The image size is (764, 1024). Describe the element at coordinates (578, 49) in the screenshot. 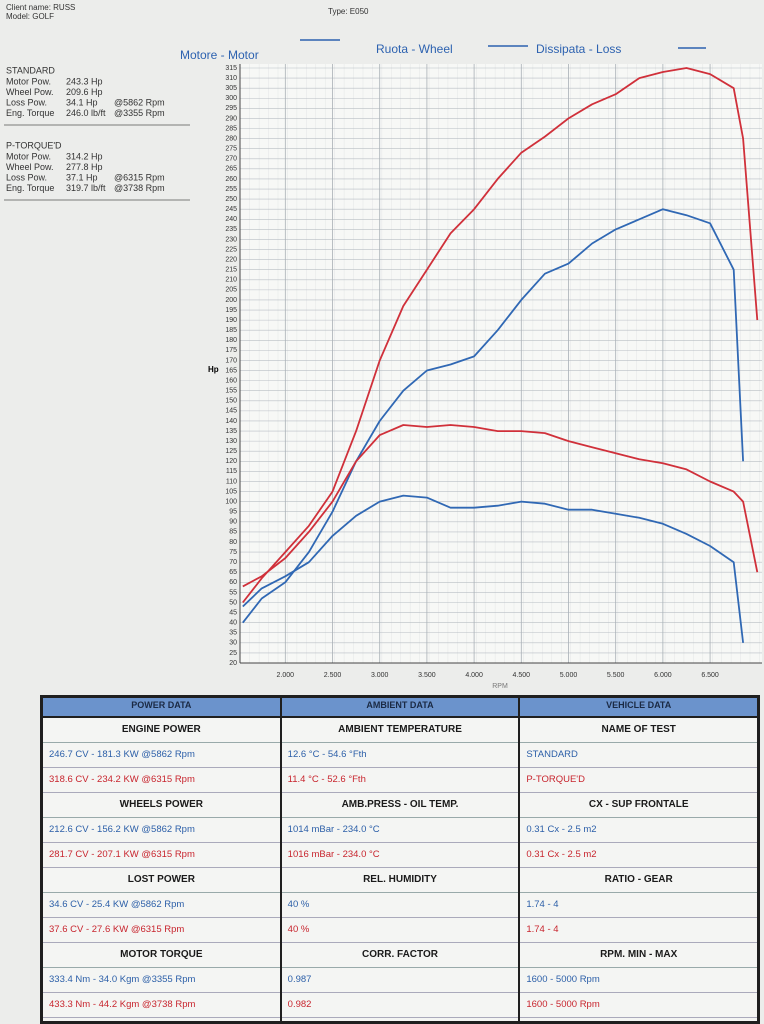

I see `legend-label: Dissipata - Loss` at that location.